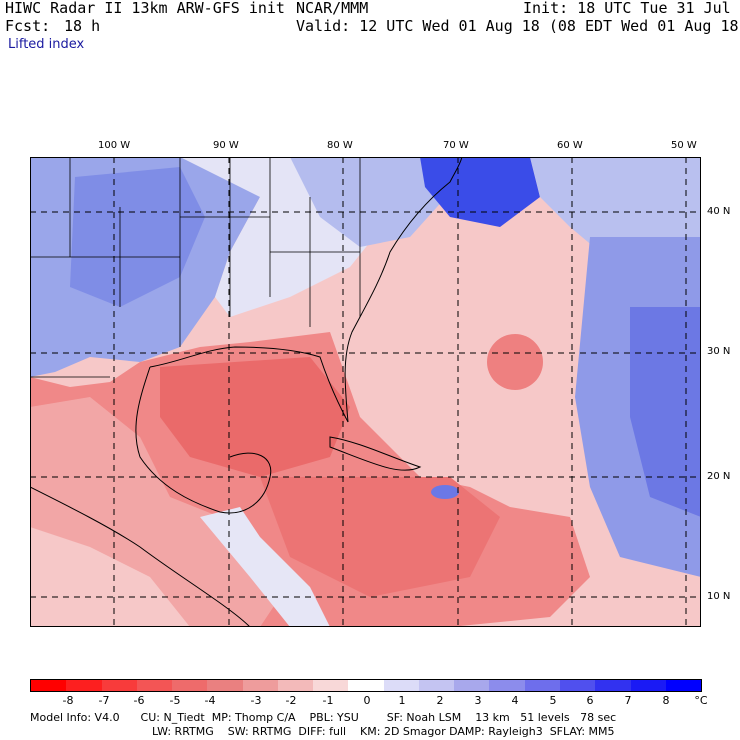 Image resolution: width=740 pixels, height=740 pixels. What do you see at coordinates (515, 362) in the screenshot?
I see `atlantic-unstable-blob` at bounding box center [515, 362].